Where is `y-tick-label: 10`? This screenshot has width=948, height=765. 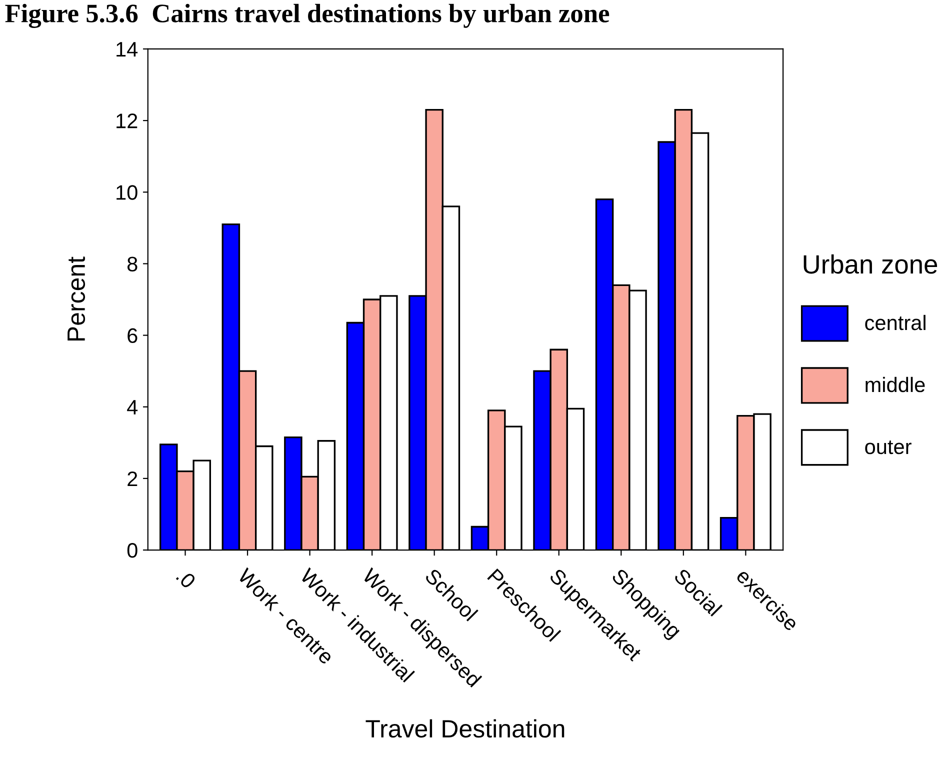 y-tick-label: 10 is located at coordinates (127, 192).